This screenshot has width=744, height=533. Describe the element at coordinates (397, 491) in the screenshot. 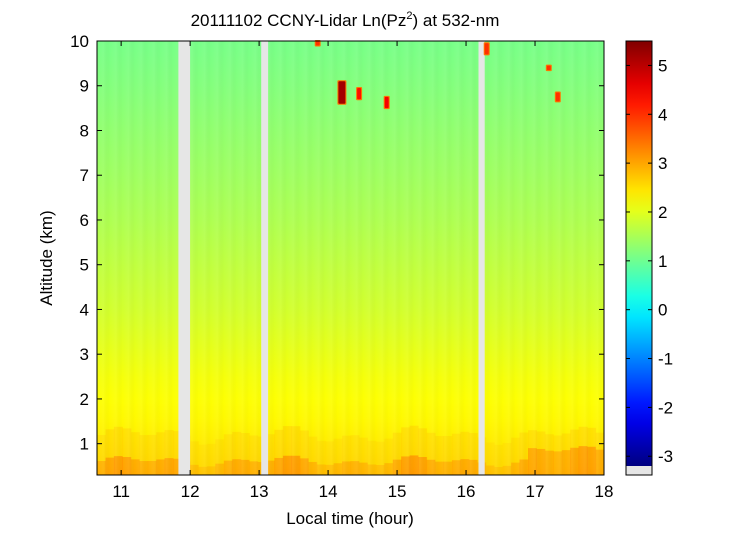

I see `x-tick-label: 15` at that location.